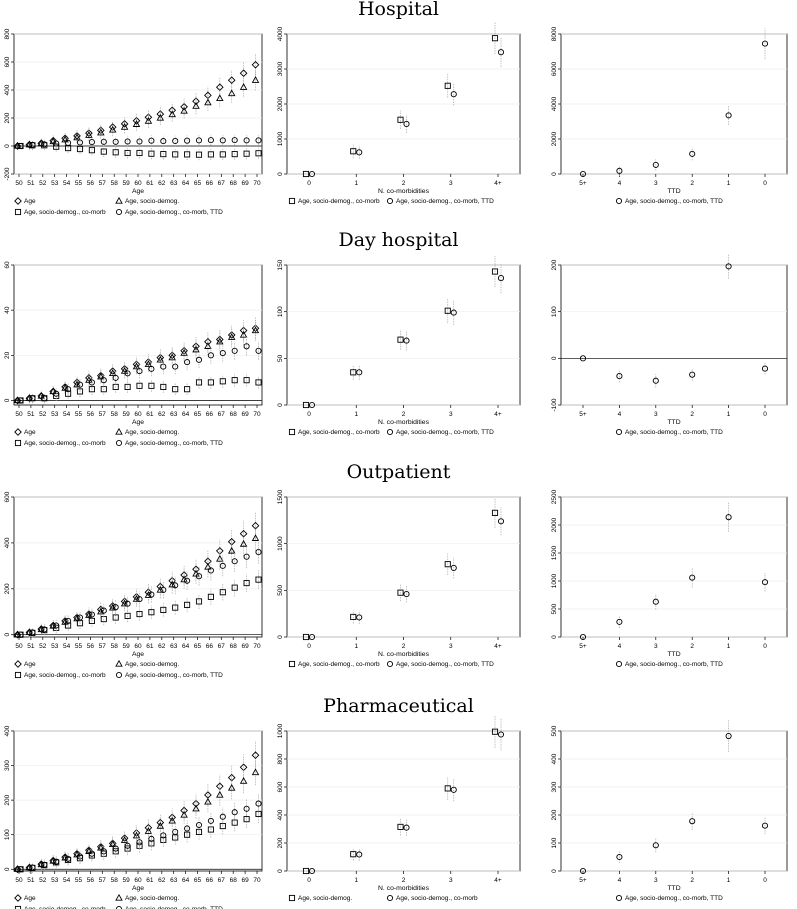 Image resolution: width=797 pixels, height=909 pixels. I want to click on x-tick-label: 52, so click(43, 183).